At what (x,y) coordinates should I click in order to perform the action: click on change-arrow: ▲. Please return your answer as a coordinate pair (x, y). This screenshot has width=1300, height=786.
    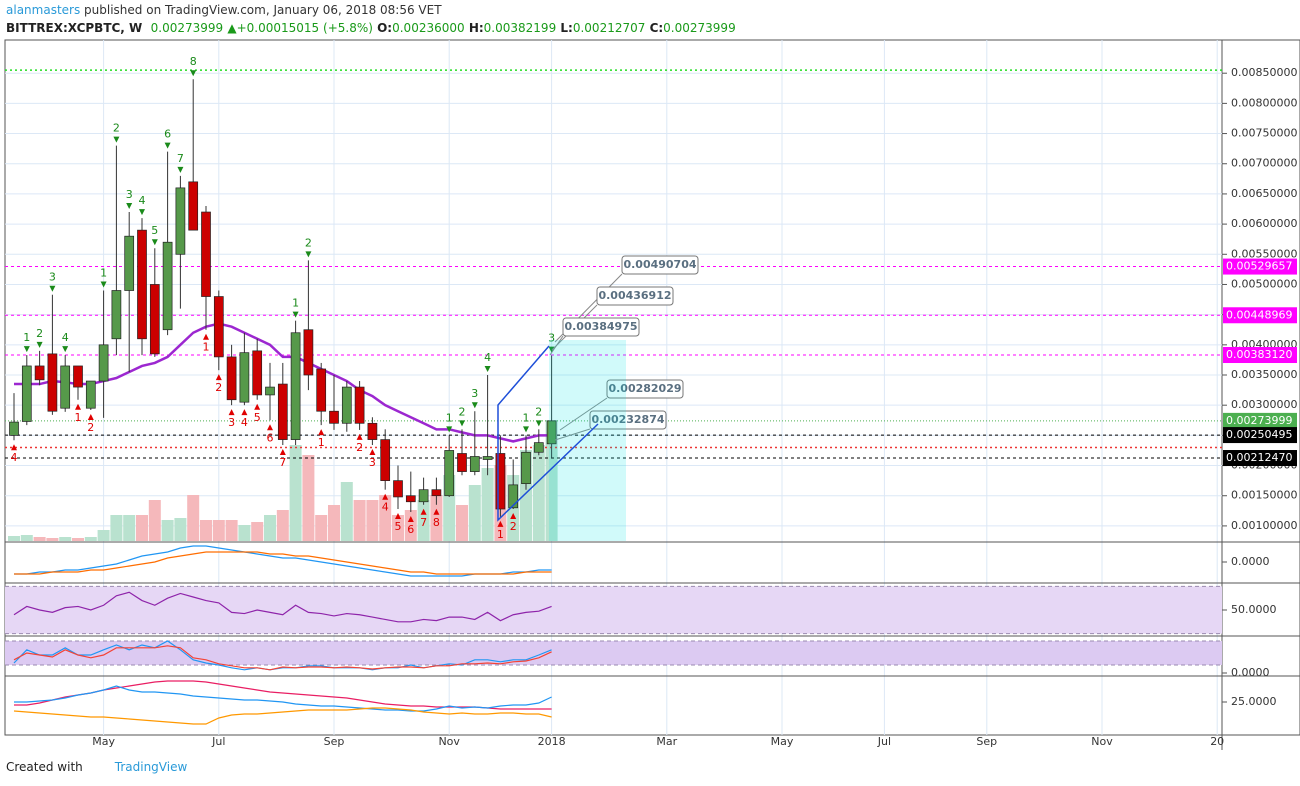
    Looking at the image, I should click on (232, 28).